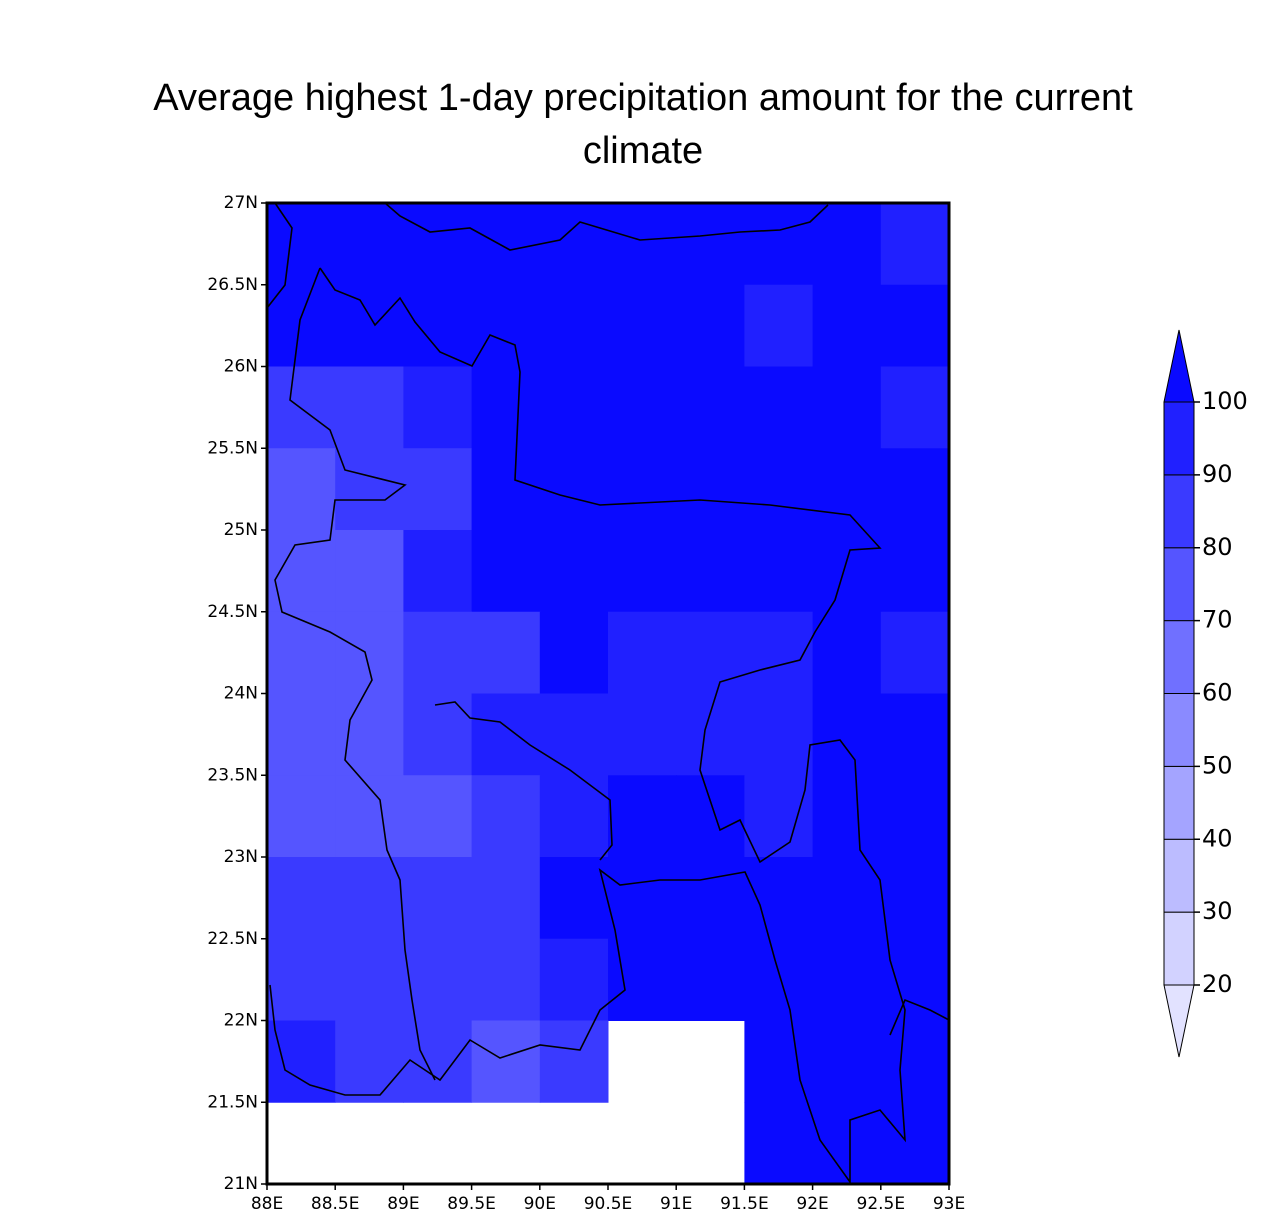 The width and height of the screenshot is (1288, 1229). Describe the element at coordinates (1217, 474) in the screenshot. I see `colorbar-label: 90` at that location.